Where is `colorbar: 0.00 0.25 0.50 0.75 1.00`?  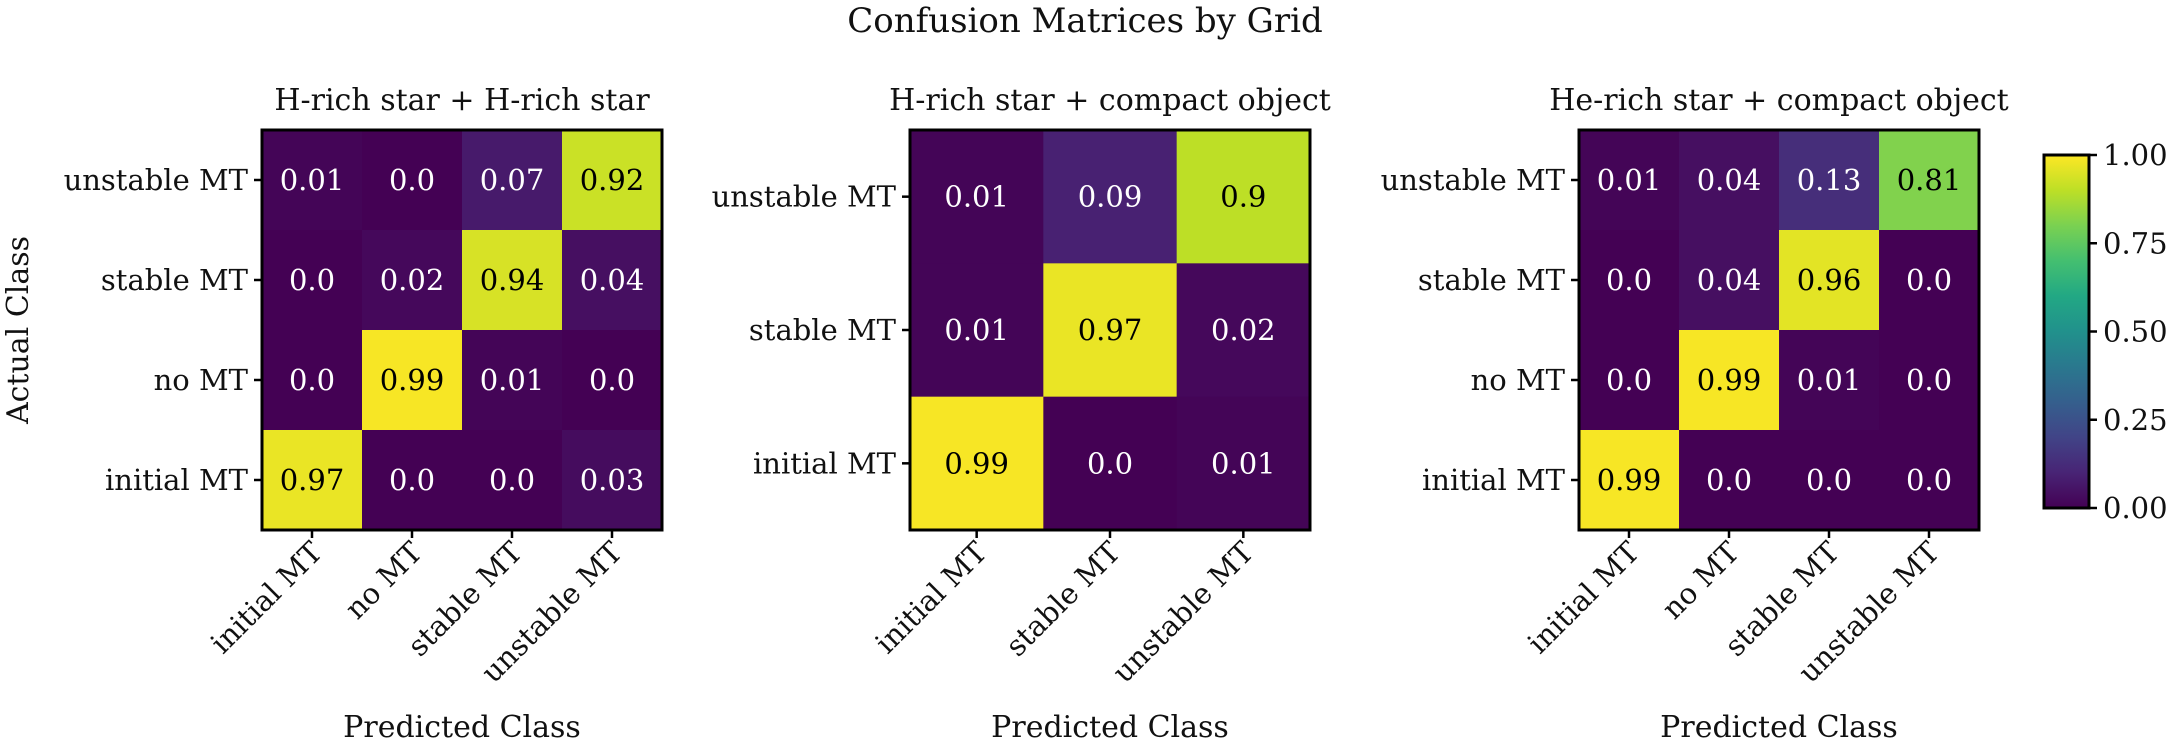 colorbar: 0.00 0.25 0.50 0.75 1.00 is located at coordinates (2105, 331).